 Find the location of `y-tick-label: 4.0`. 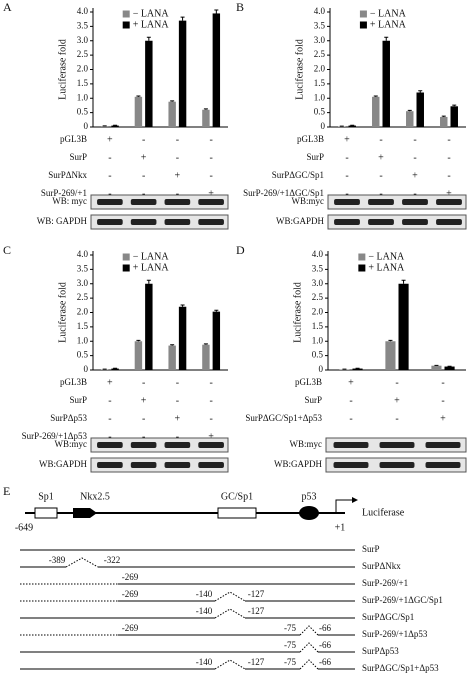

y-tick-label: 4.0 is located at coordinates (83, 254).